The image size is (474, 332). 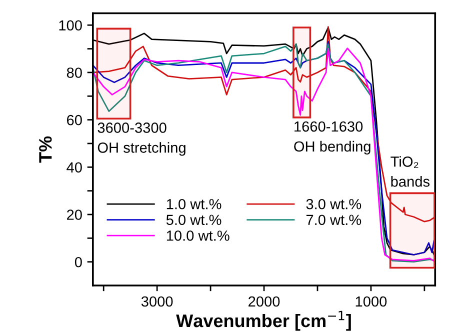 I want to click on x-axis-title: Wavenumber [cm$^{−1}$], so click(x=263, y=320).